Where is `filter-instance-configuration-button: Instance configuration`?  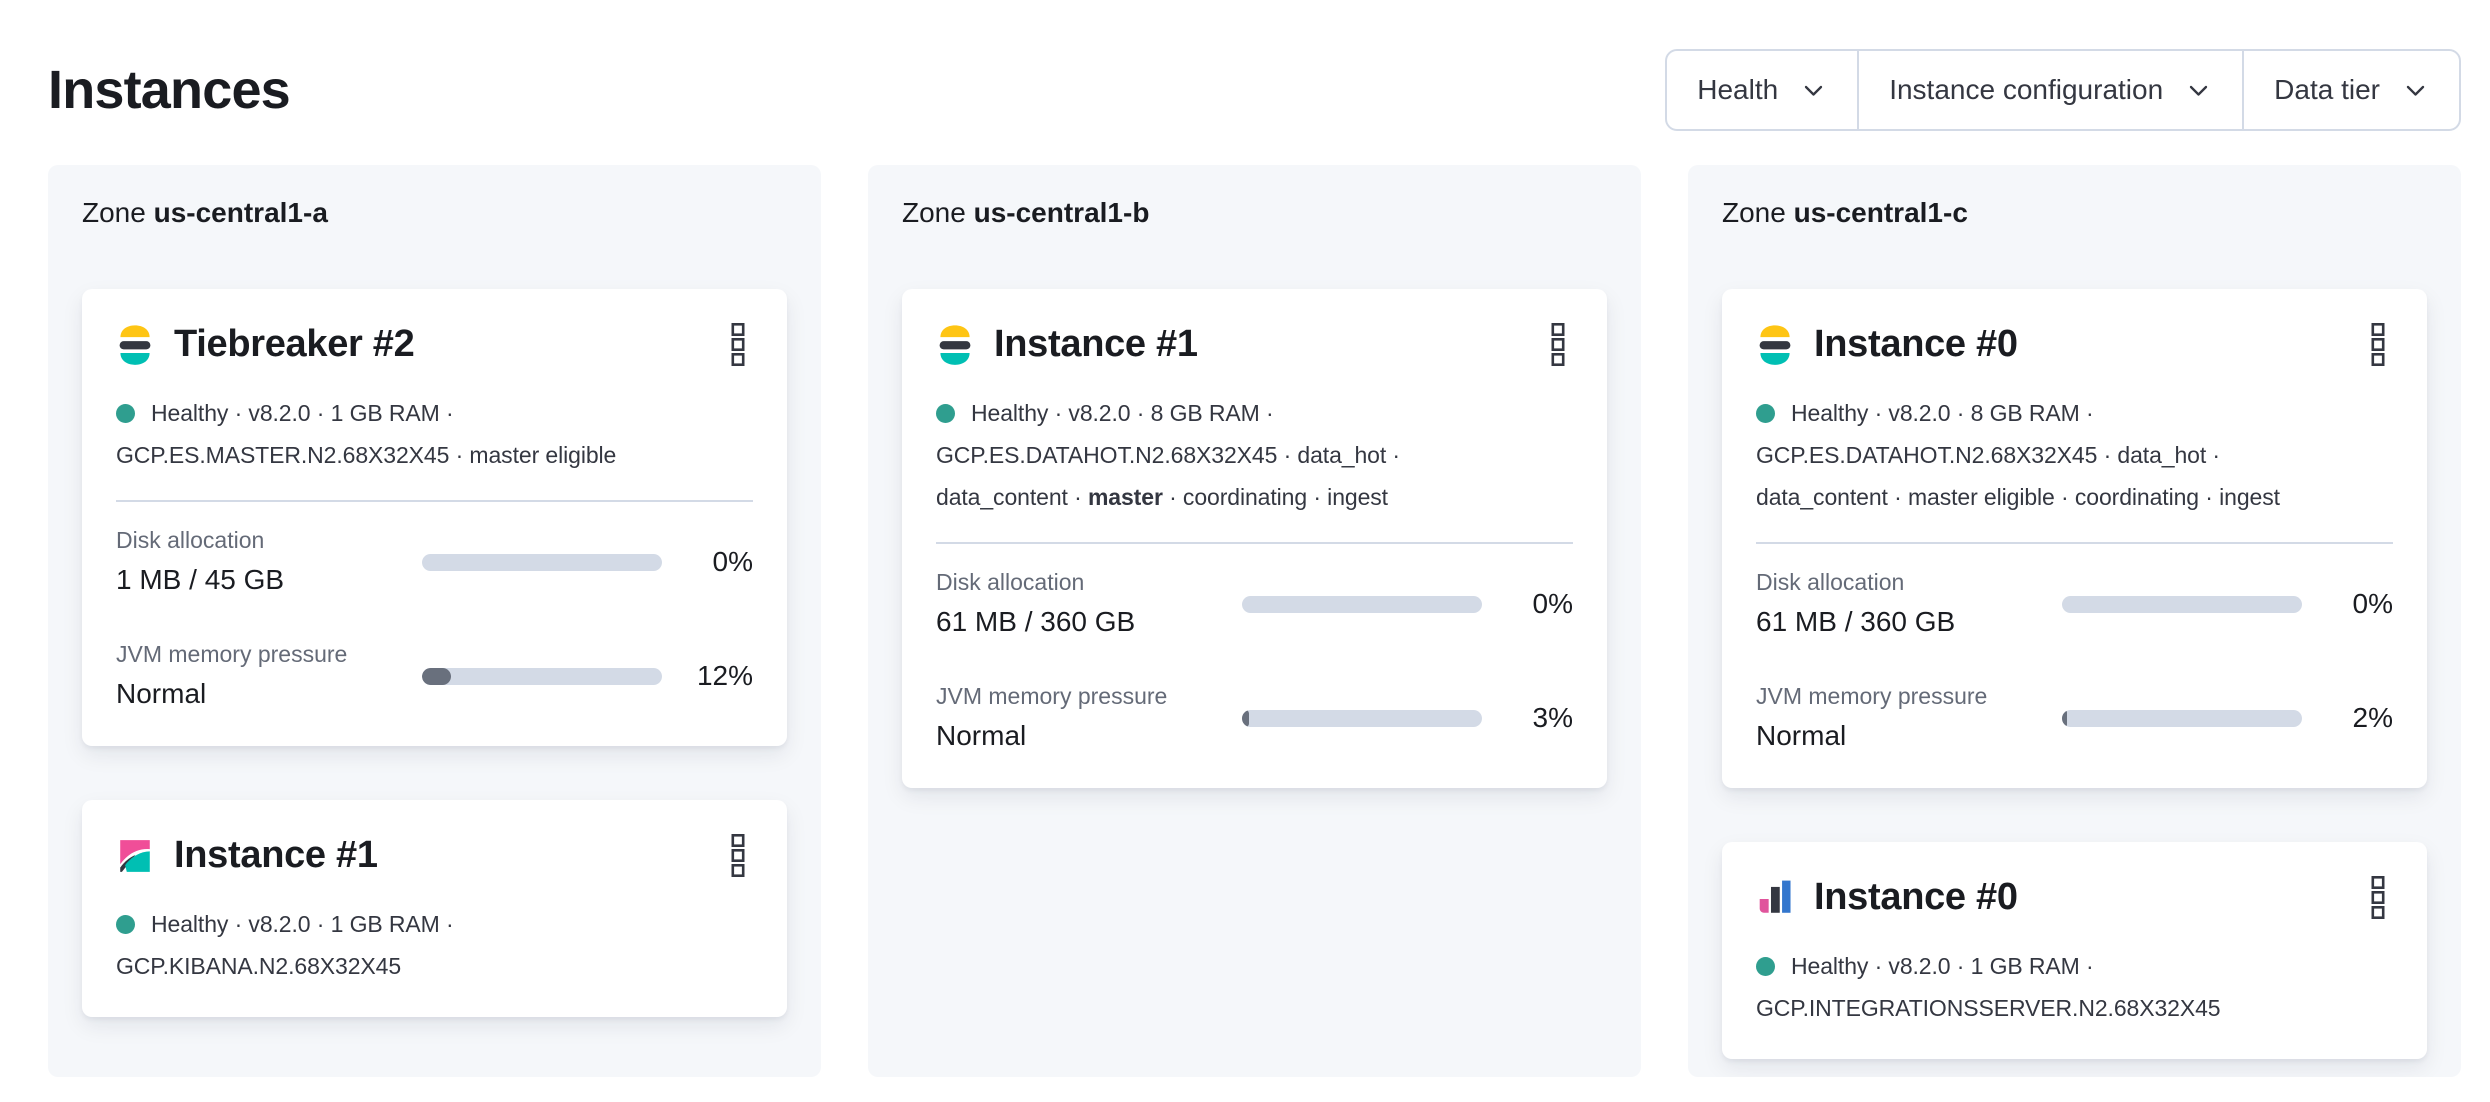 filter-instance-configuration-button: Instance configuration is located at coordinates (2049, 90).